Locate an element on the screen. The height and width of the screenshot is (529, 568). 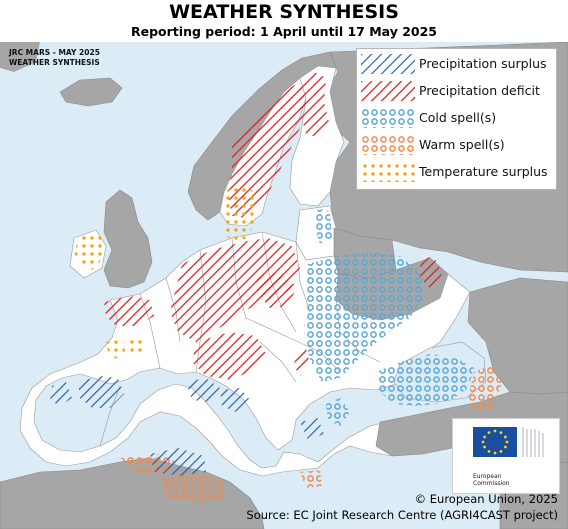
eu-logo-text: European Commission is located at coordinates (491, 480).